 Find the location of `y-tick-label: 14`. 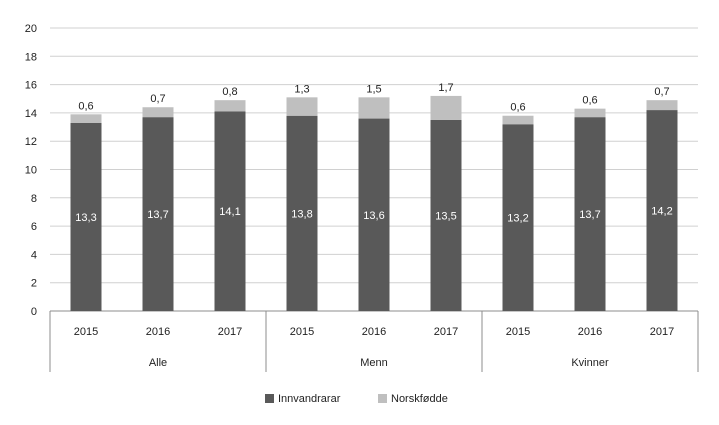

y-tick-label: 14 is located at coordinates (31, 114).